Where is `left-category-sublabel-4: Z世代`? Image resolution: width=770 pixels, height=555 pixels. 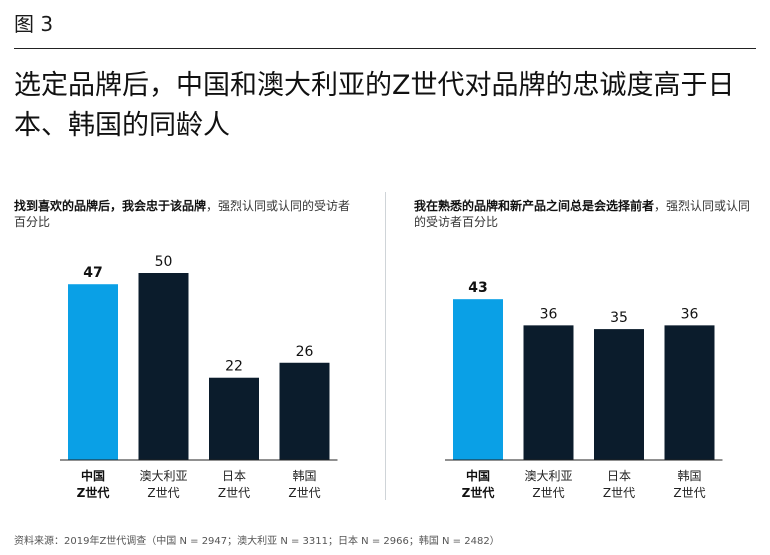 left-category-sublabel-4: Z世代 is located at coordinates (304, 493).